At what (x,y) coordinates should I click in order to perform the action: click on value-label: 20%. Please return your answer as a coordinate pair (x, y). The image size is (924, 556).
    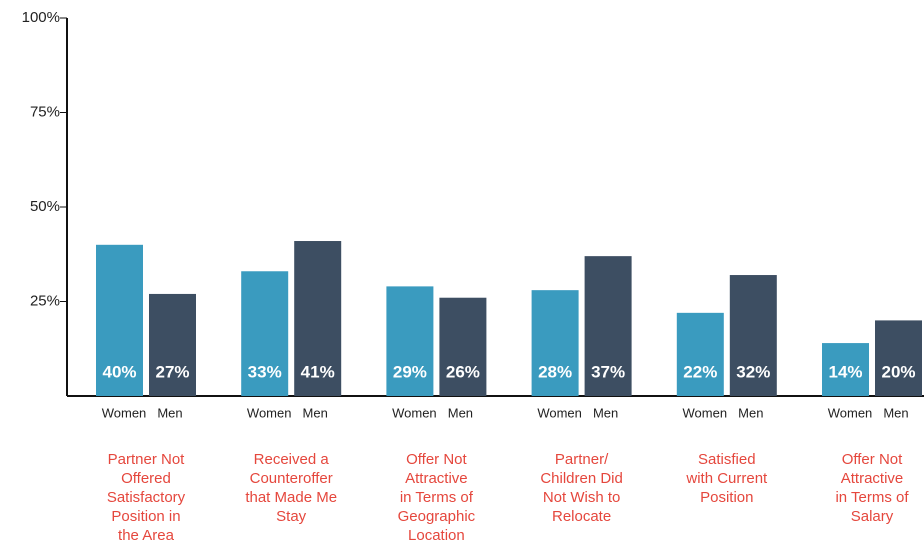
    Looking at the image, I should click on (898, 371).